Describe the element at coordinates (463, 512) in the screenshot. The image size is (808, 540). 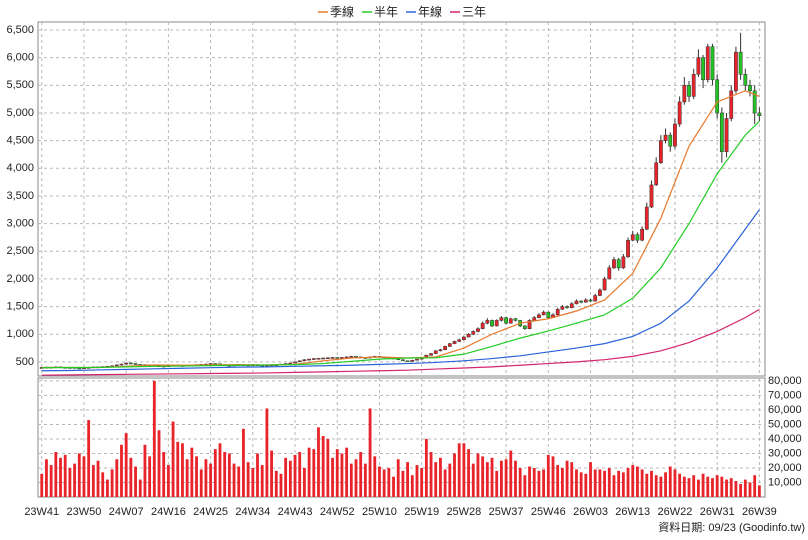
I see `x-tick-label: 25W28` at that location.